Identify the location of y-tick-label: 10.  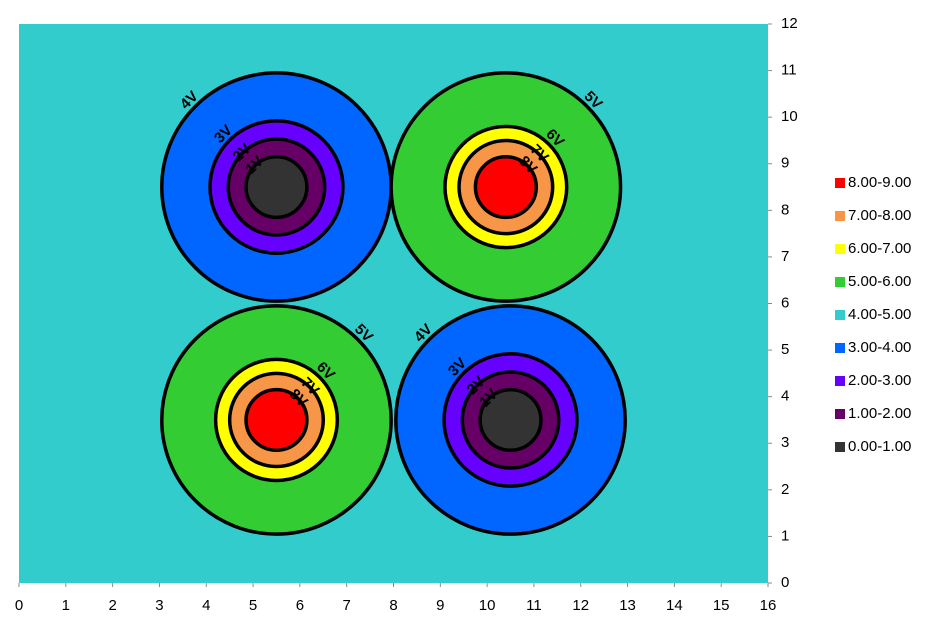
(789, 116).